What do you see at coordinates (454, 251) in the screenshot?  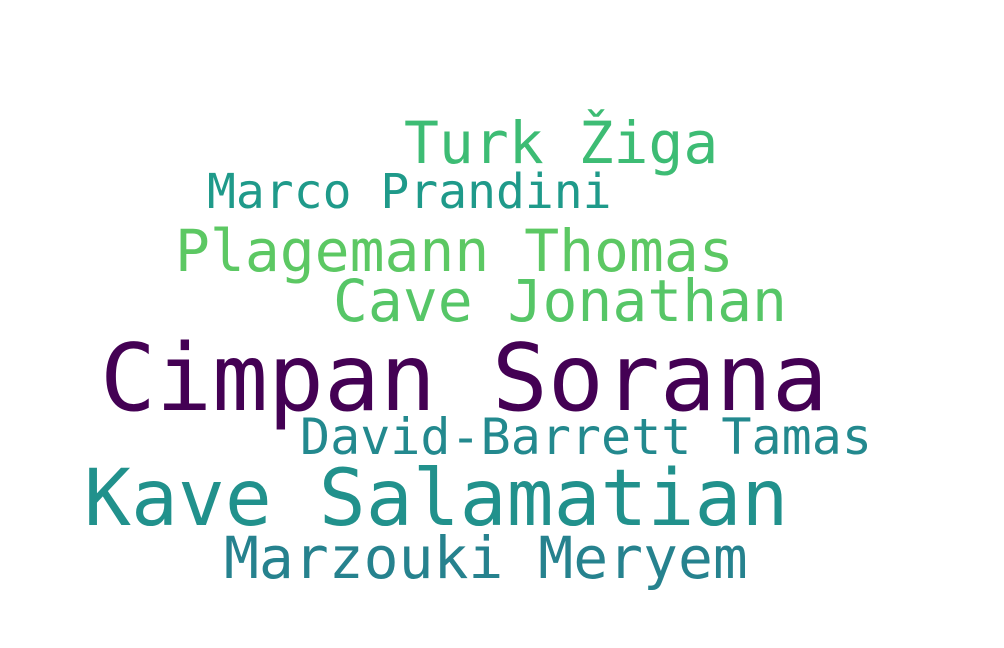 I see `word-plagemann-thomas: Plagemann Thomas` at bounding box center [454, 251].